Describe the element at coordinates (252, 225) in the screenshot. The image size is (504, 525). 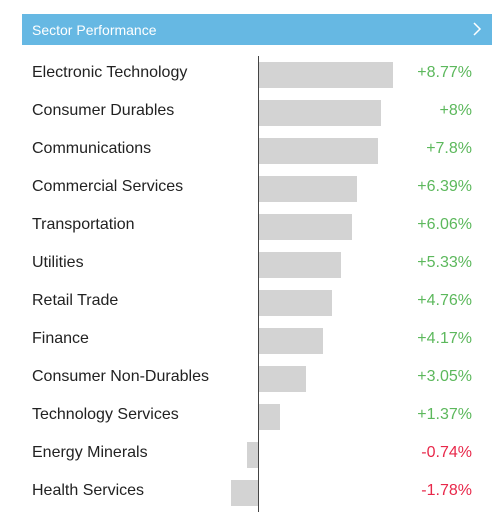
I see `sector-row: Transportation +6.06%` at that location.